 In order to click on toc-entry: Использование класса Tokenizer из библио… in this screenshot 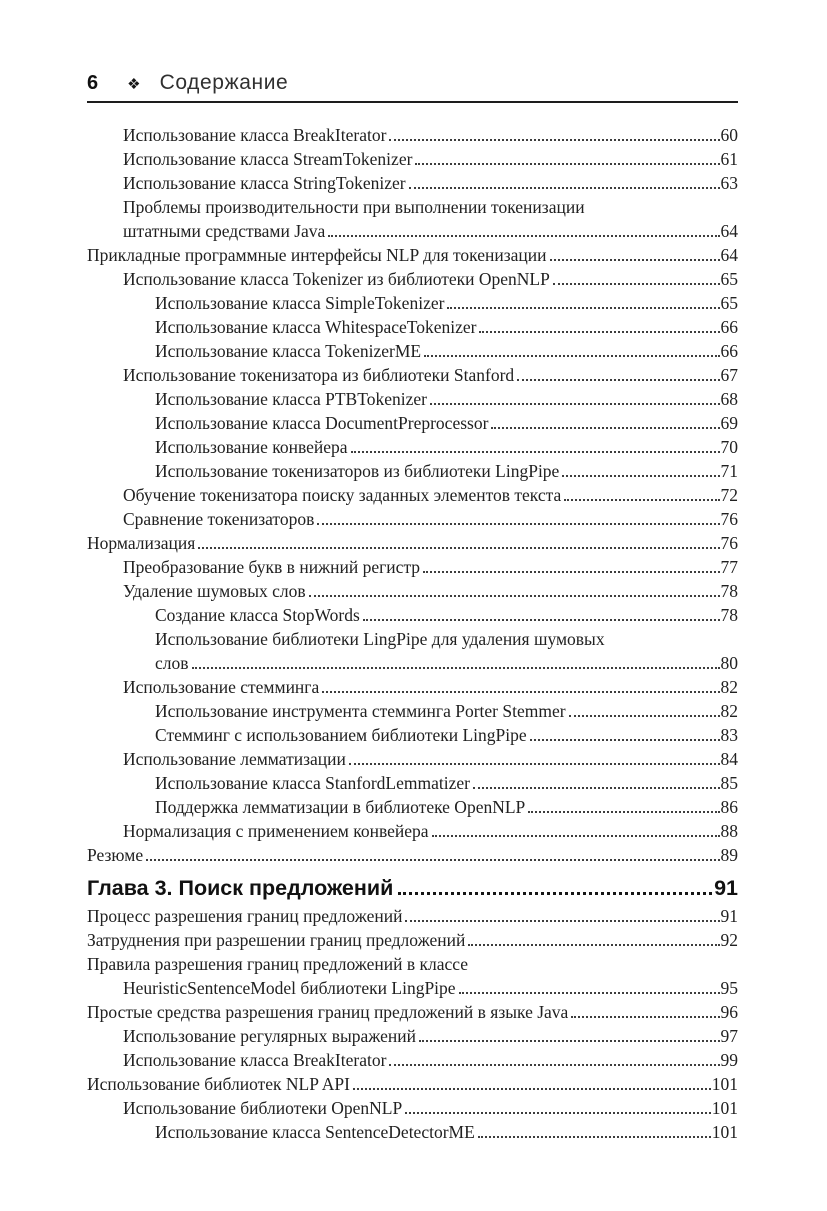, I will do `click(412, 279)`.